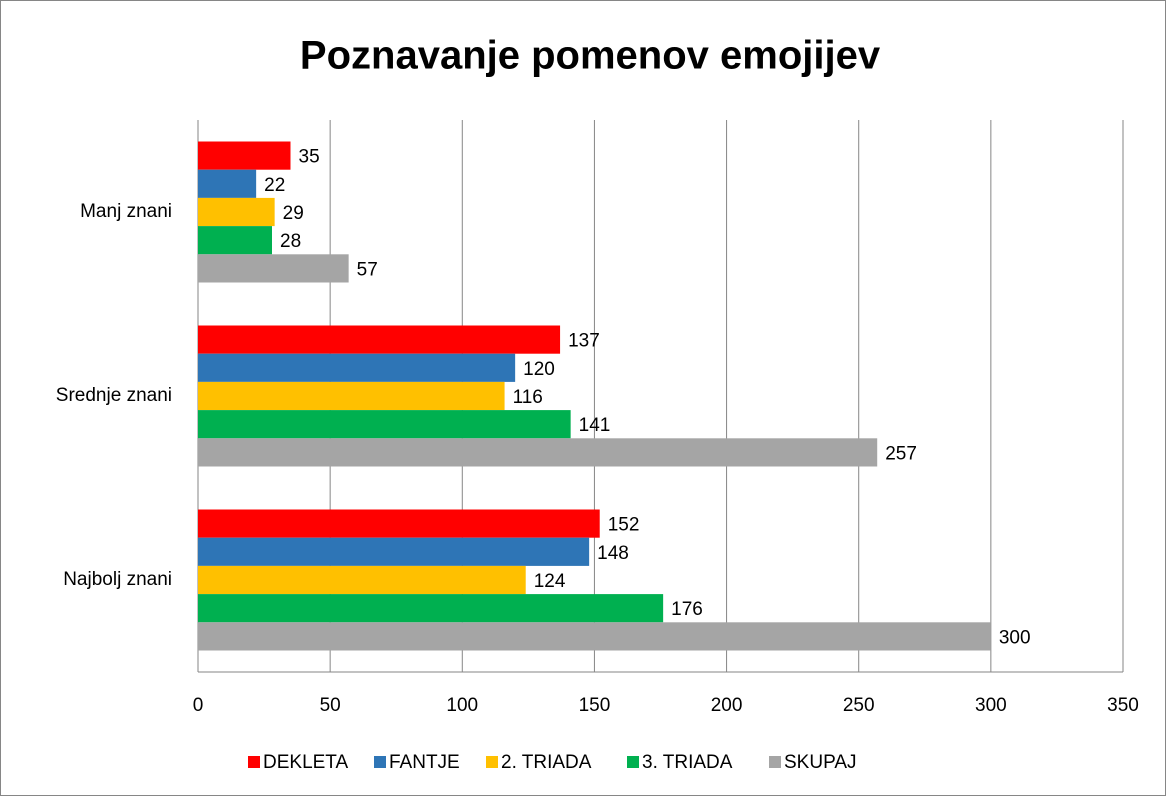 The height and width of the screenshot is (796, 1166). I want to click on y-tick-label: Srednje znani, so click(114, 395).